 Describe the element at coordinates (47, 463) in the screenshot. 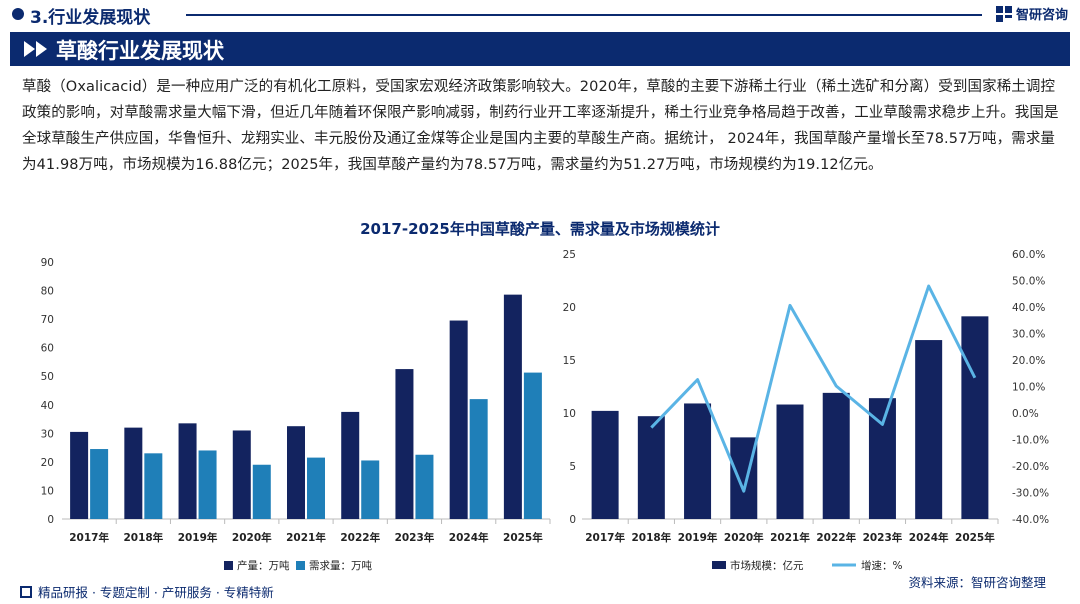

I see `y-tick-label: 20` at that location.